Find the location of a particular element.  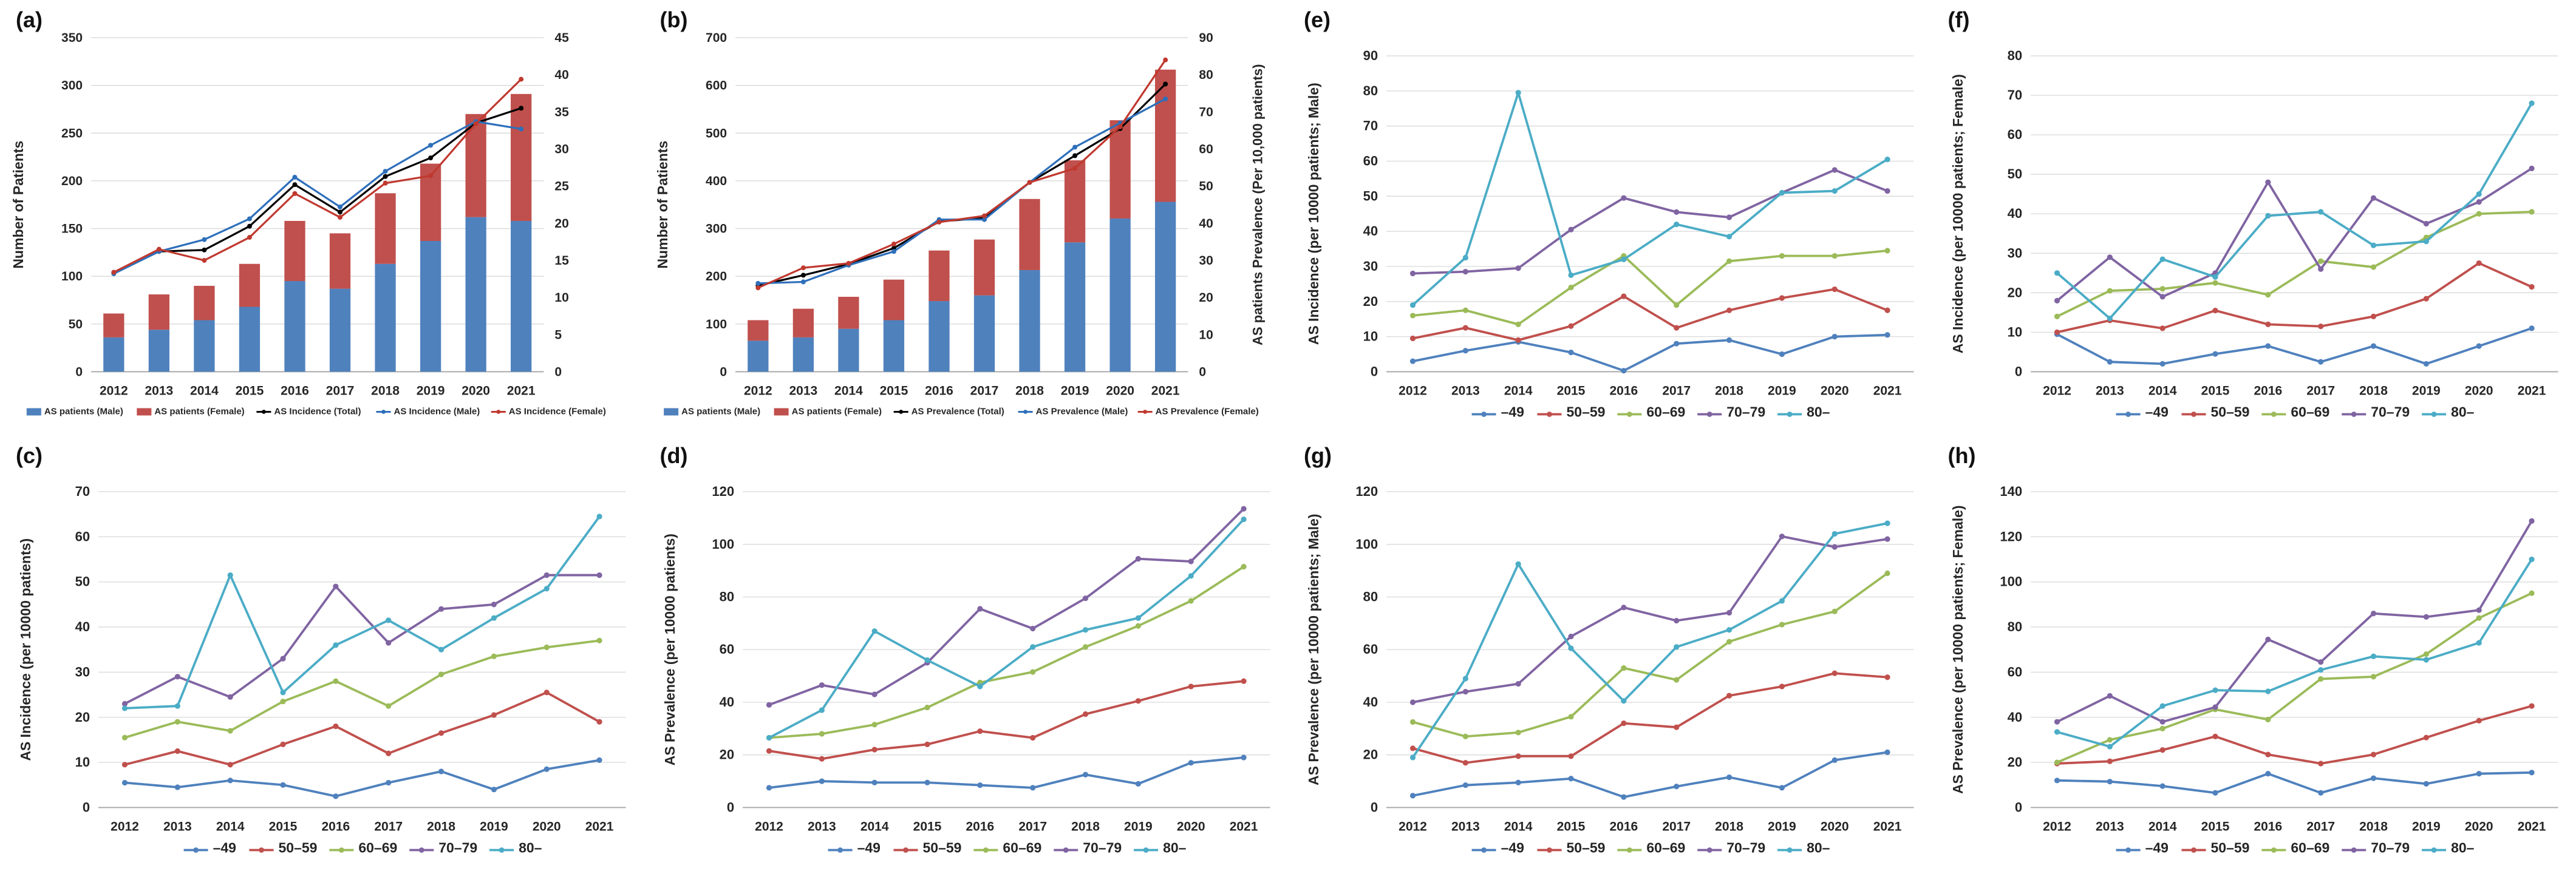

series-AS Prevalence (Male) is located at coordinates (961, 191).